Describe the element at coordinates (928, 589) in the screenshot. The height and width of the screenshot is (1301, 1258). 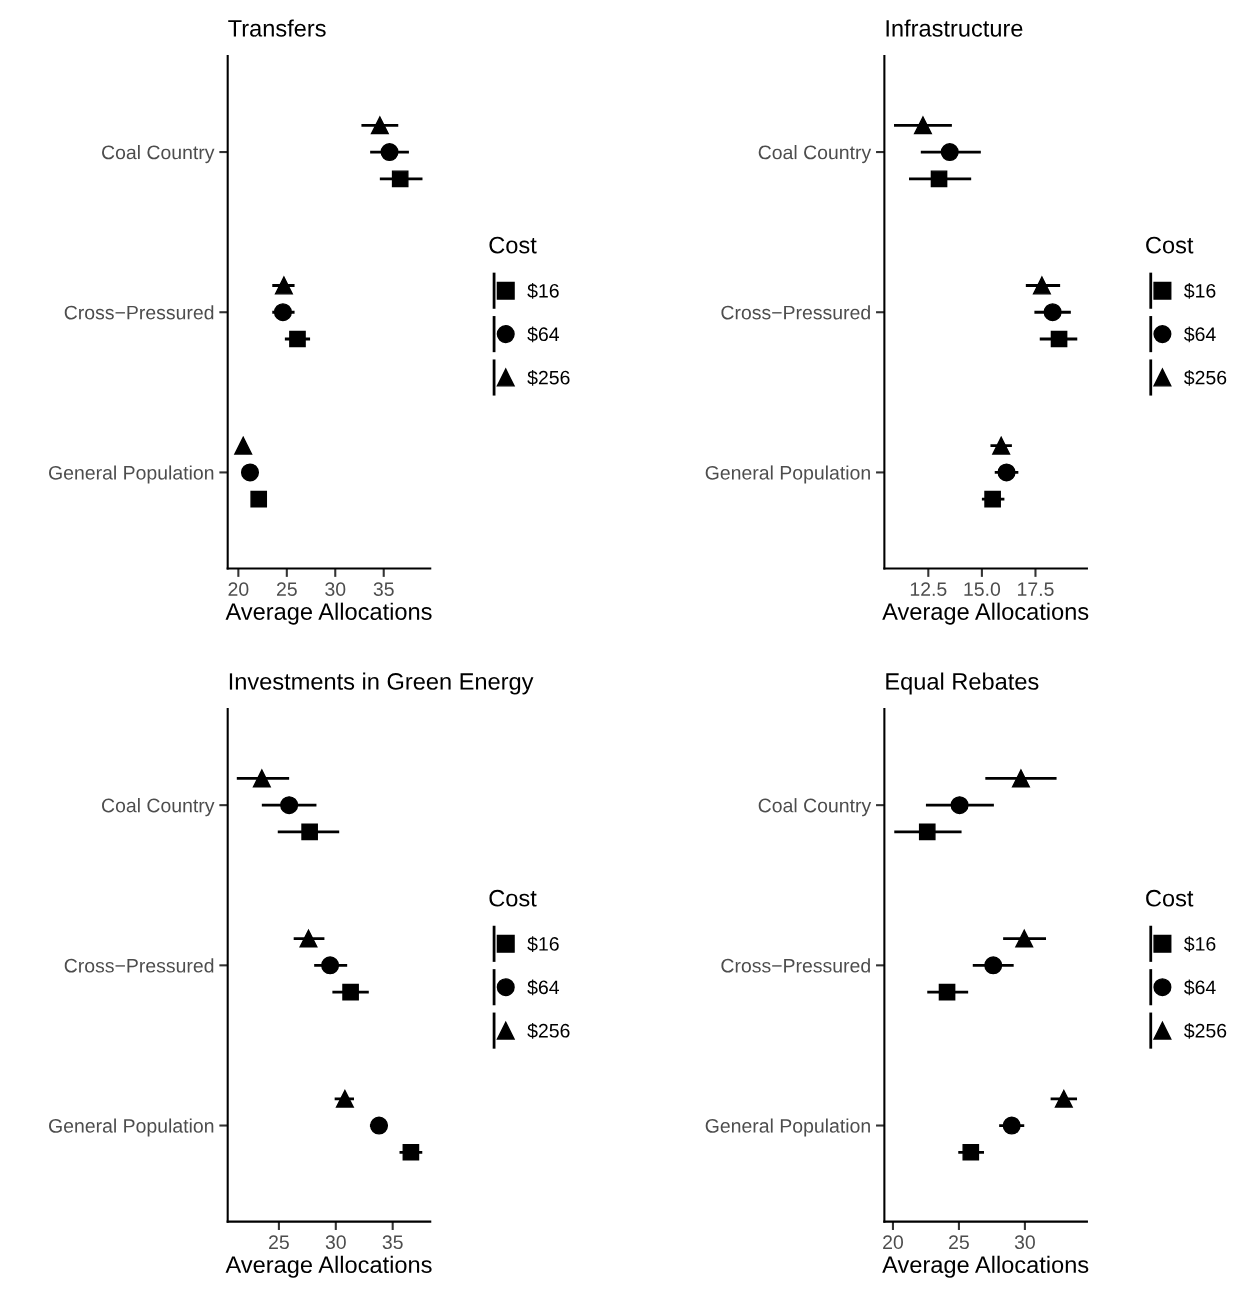
I see `x-tick-label: 12.5` at that location.